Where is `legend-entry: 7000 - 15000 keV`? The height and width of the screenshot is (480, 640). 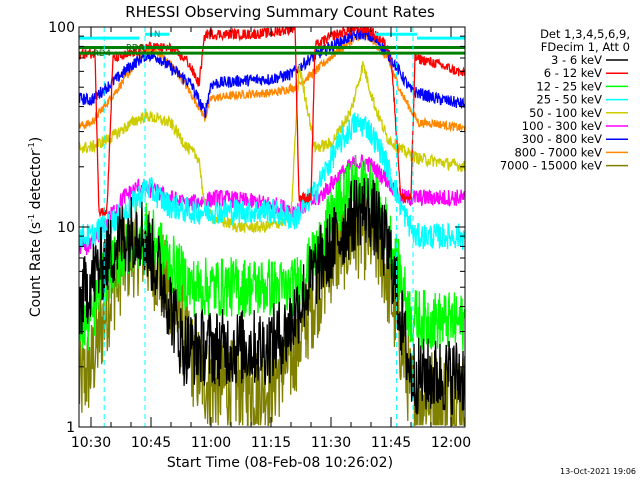
legend-entry: 7000 - 15000 keV is located at coordinates (564, 166).